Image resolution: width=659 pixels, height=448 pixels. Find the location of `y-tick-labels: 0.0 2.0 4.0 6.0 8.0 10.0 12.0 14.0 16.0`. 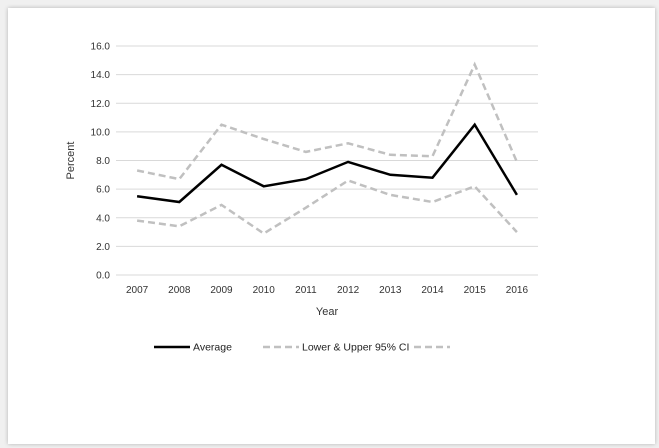

y-tick-labels: 0.0 2.0 4.0 6.0 8.0 10.0 12.0 14.0 16.0 is located at coordinates (101, 162).